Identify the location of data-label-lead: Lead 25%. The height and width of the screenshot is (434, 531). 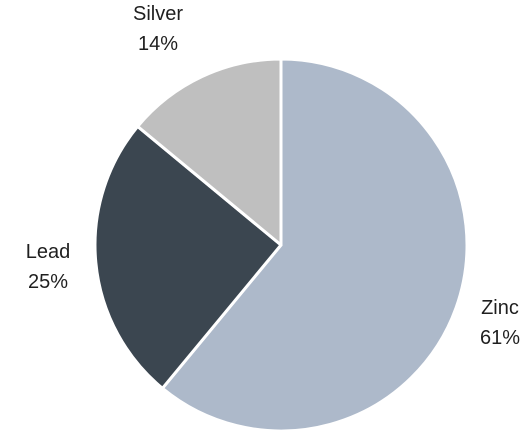
(48, 267).